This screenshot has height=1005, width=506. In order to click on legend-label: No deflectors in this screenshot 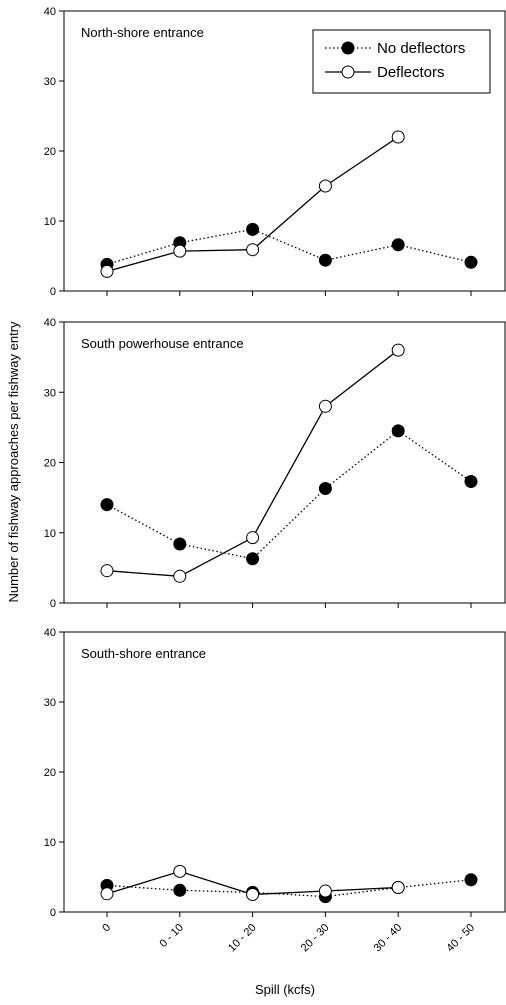, I will do `click(421, 48)`.